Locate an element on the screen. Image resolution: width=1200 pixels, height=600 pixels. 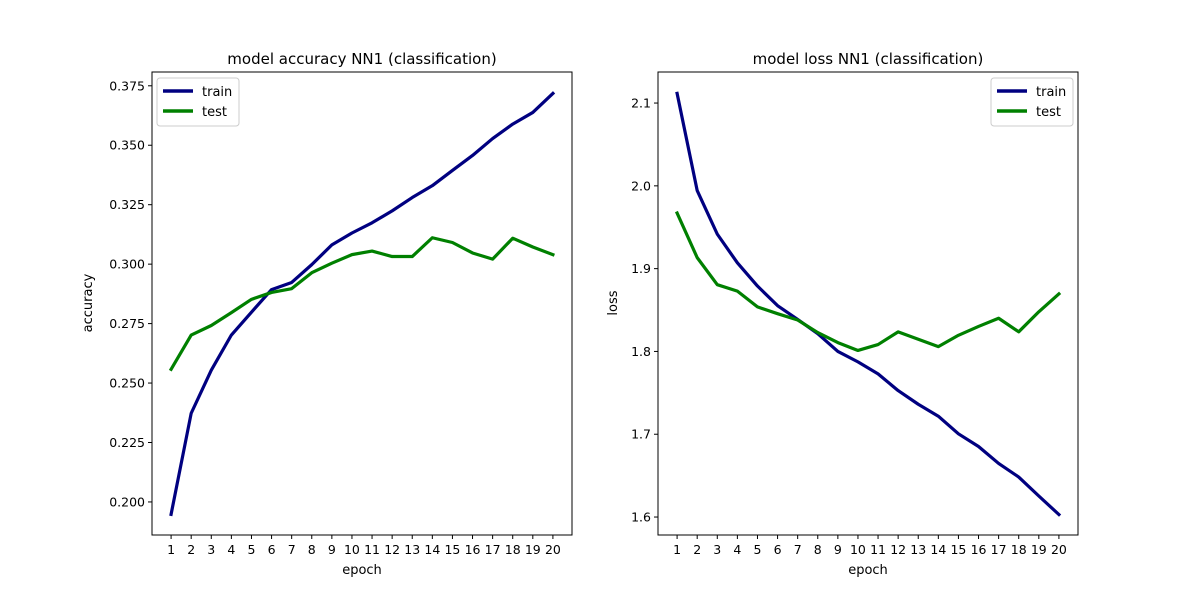
y-tick-label: 0.275 is located at coordinates (127, 323).